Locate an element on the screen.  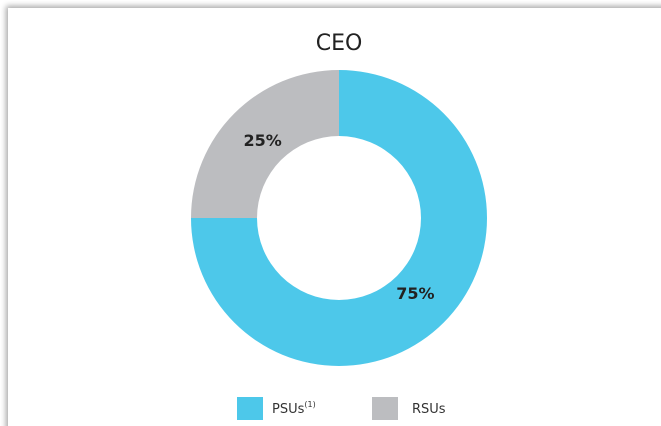
legend-label: RSUs is located at coordinates (429, 409).